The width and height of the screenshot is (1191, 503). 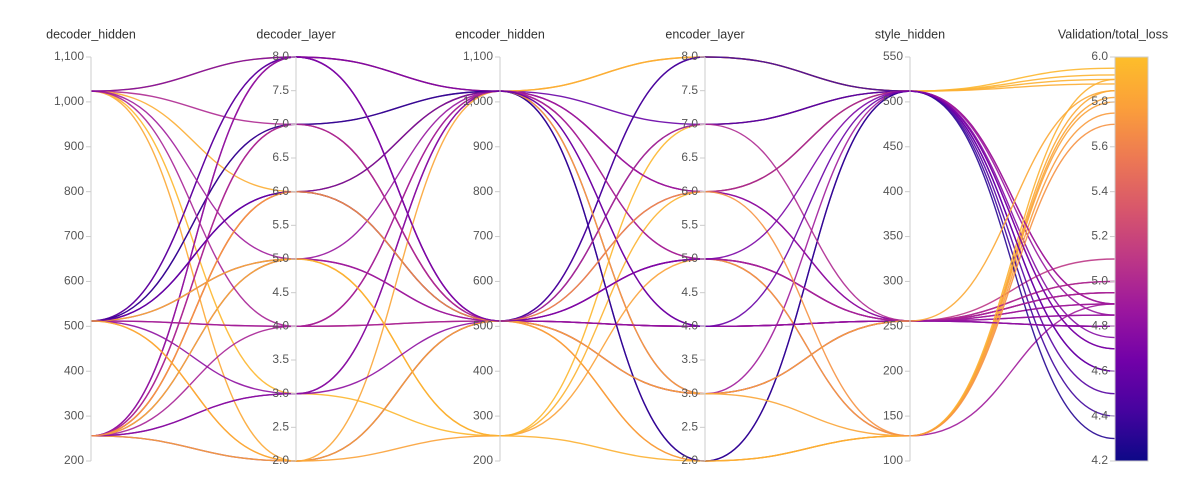 I want to click on tick-label: 4.4, so click(x=1099, y=415).